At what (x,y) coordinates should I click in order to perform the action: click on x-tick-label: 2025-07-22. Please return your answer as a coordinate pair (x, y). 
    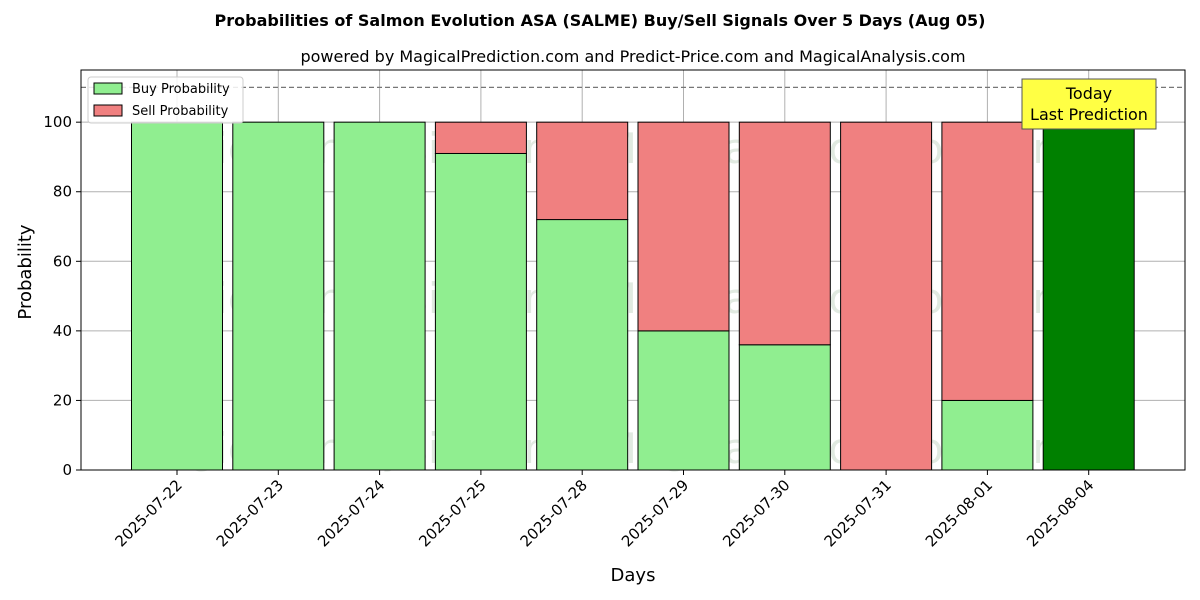
    Looking at the image, I should click on (148, 513).